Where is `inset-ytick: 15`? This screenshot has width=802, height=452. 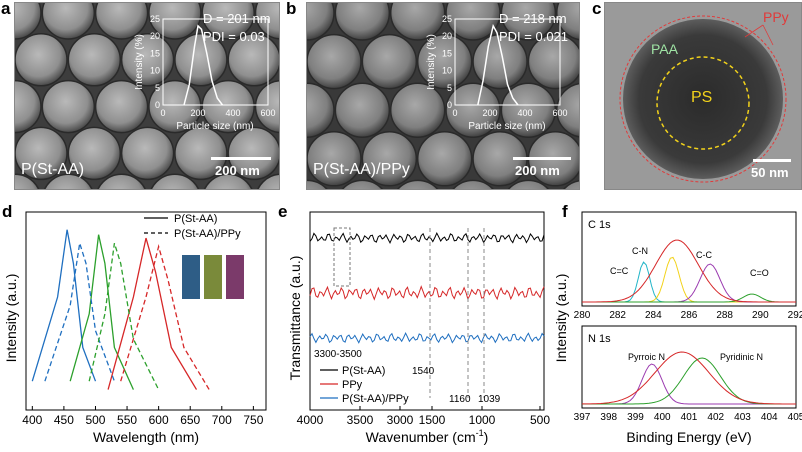
inset-ytick: 15 is located at coordinates (447, 53).